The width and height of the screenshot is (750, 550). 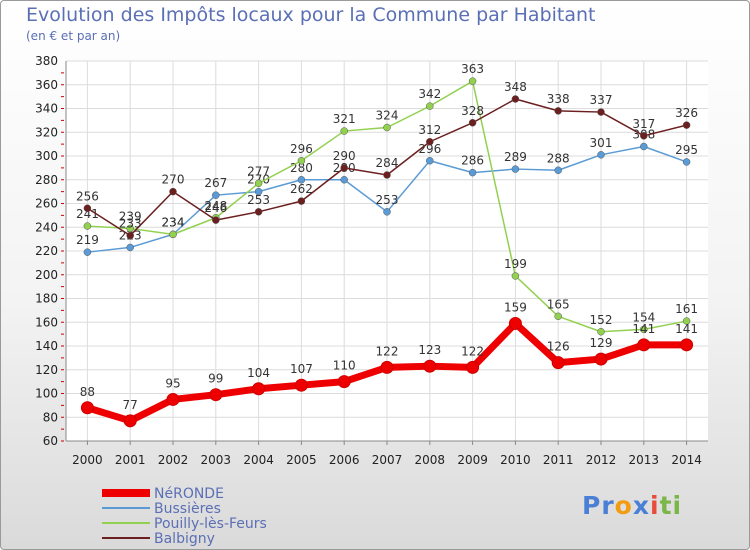 I want to click on data-label: 284, so click(x=387, y=163).